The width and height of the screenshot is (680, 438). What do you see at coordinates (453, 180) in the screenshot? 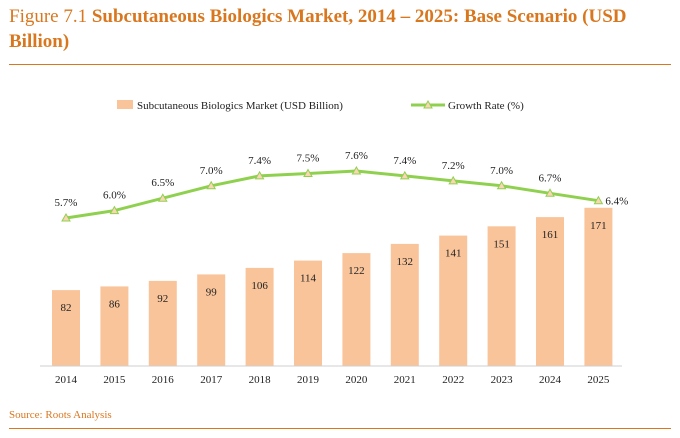
I see `growth-marker-2022` at bounding box center [453, 180].